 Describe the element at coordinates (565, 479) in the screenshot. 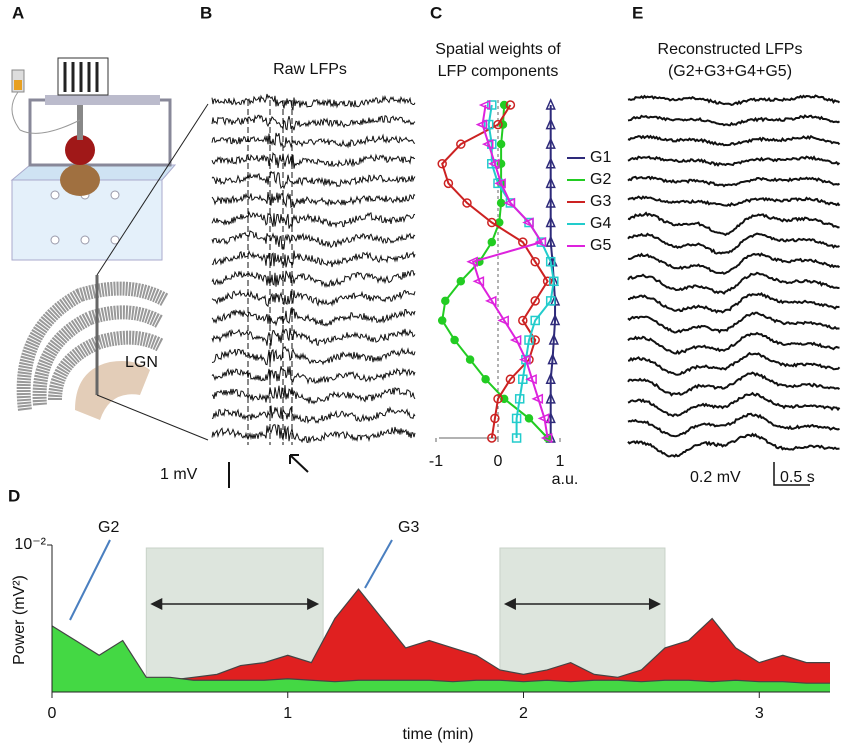

I see `x-axis-label: a.u.` at that location.